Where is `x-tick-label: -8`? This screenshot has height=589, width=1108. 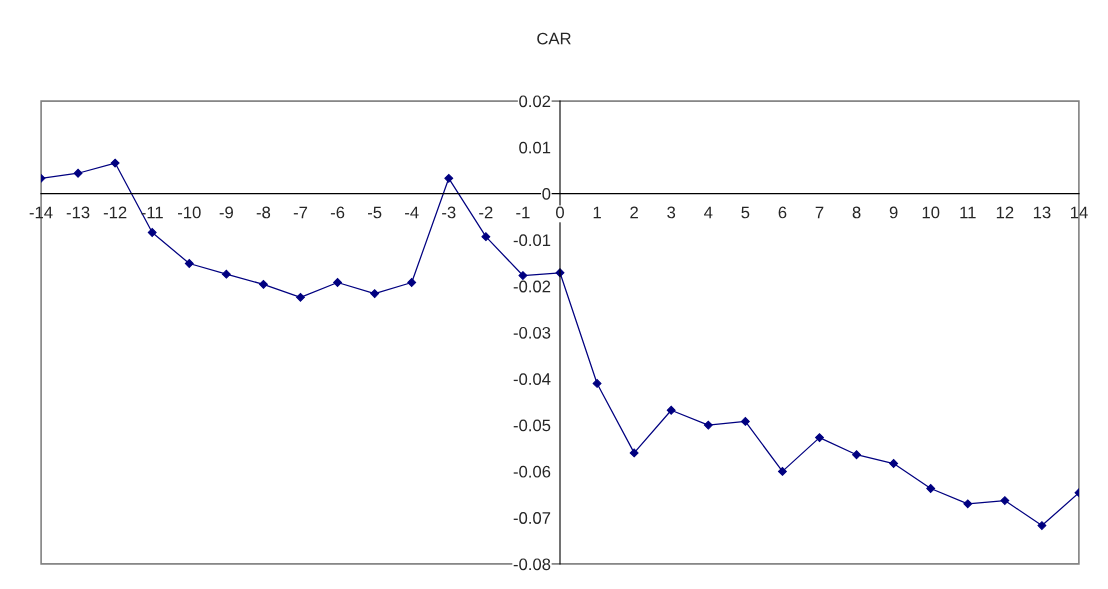 x-tick-label: -8 is located at coordinates (263, 212).